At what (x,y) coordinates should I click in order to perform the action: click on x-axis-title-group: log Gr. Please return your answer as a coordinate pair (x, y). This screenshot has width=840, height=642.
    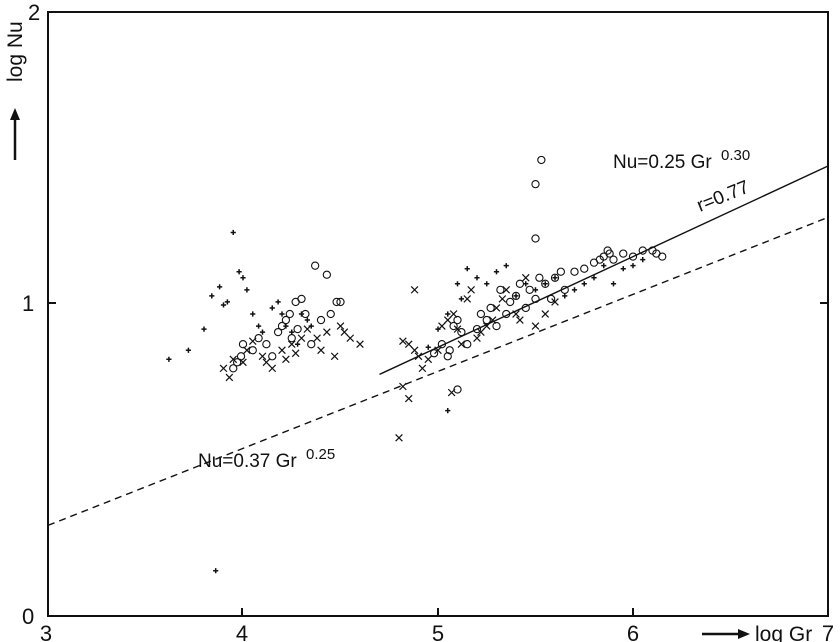
    Looking at the image, I should click on (757, 632).